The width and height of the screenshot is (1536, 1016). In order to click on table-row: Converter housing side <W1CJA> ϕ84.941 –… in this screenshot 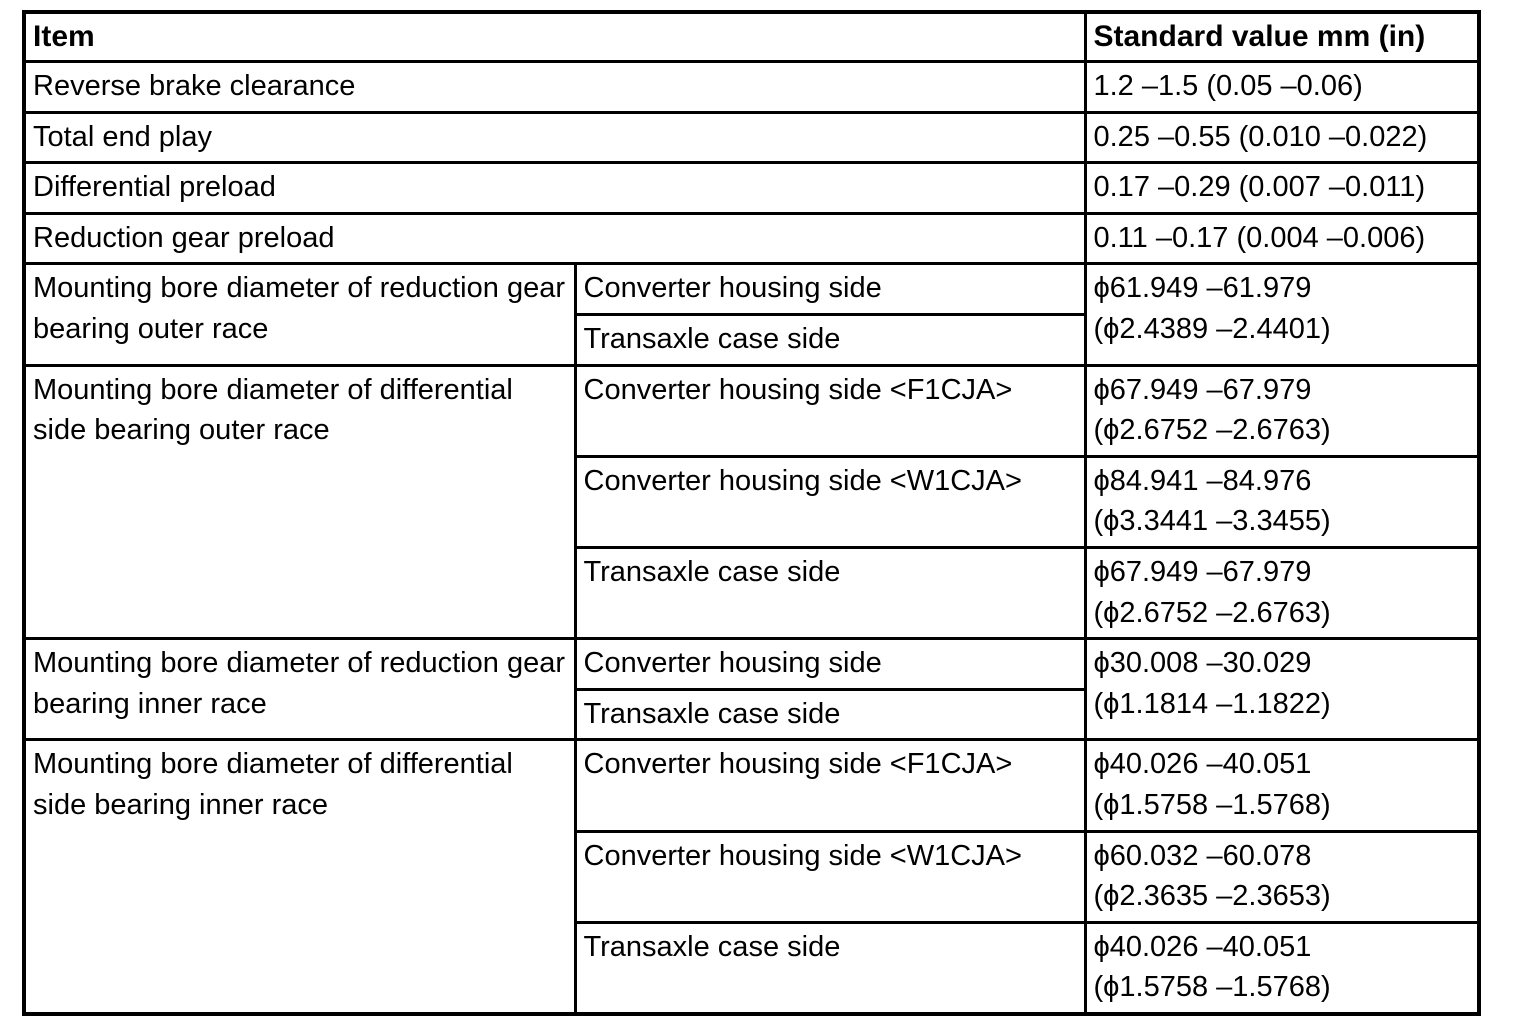, I will do `click(752, 501)`.